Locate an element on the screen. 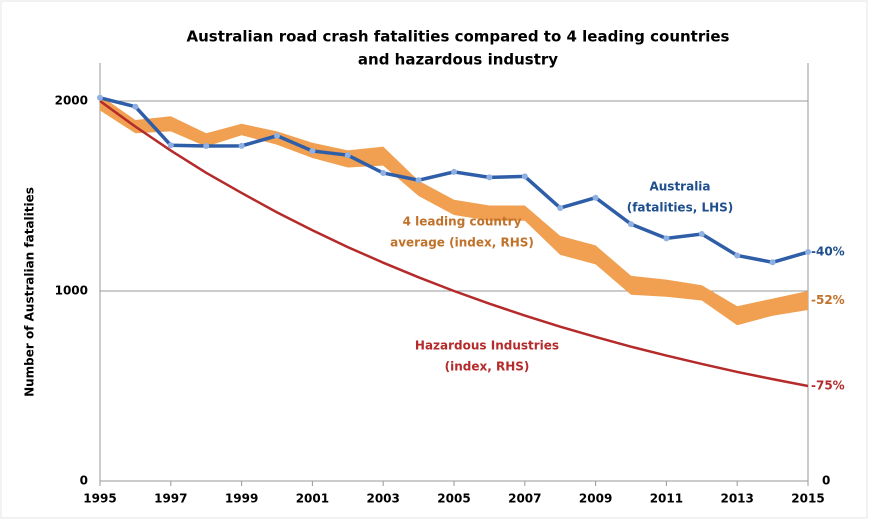 The image size is (870, 521). x-tick-label: 2005 is located at coordinates (453, 499).